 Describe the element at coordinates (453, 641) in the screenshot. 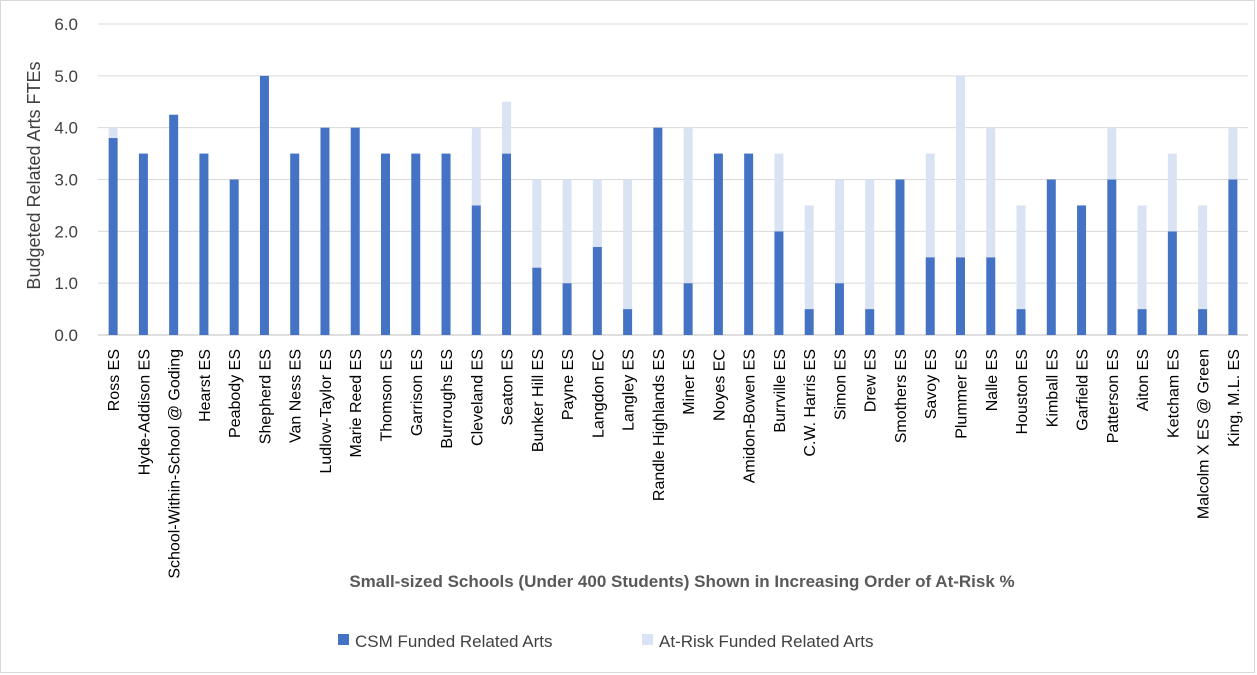

I see `legend-label: CSM Funded Related Arts` at that location.